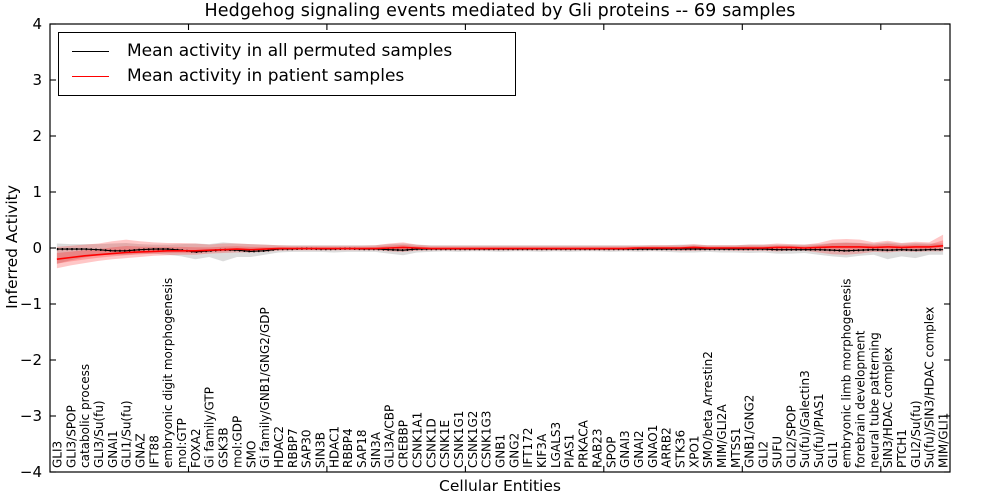  What do you see at coordinates (307, 448) in the screenshot?
I see `x-tick-label: SAP30` at bounding box center [307, 448].